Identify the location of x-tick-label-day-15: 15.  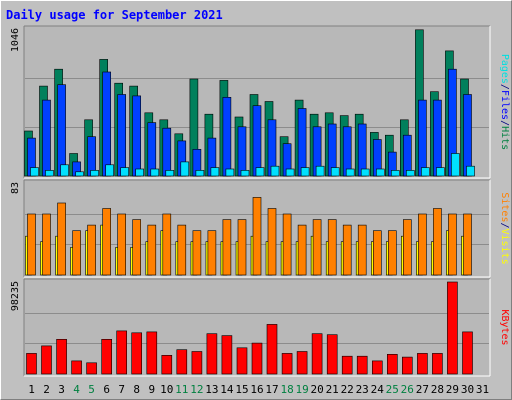
(241, 389).